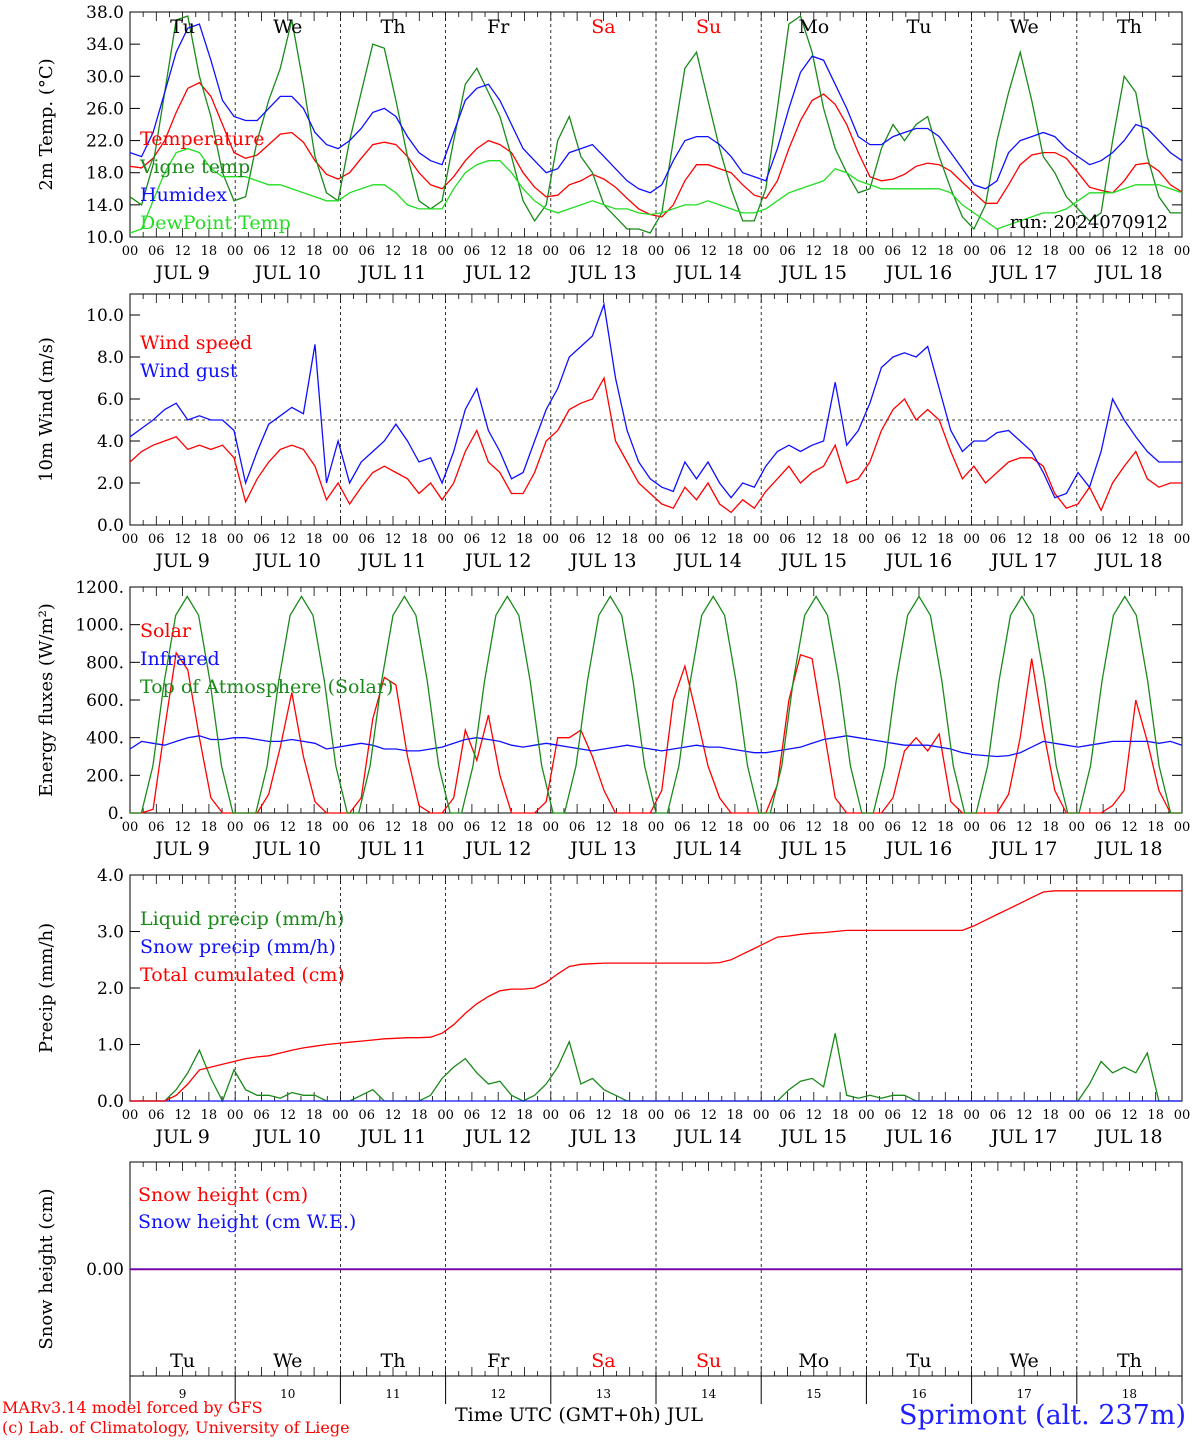 The height and width of the screenshot is (1440, 1194). I want to click on y-tick-label: 0.00, so click(105, 1270).